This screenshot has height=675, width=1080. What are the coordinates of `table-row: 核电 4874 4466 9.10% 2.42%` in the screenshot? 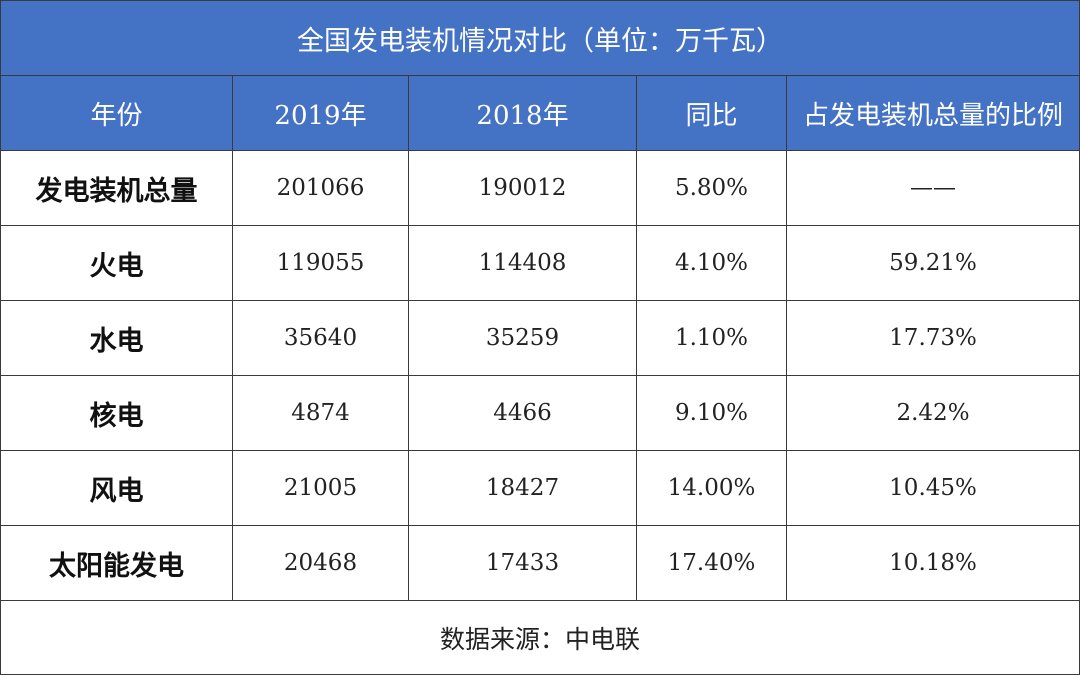 It's located at (540, 413).